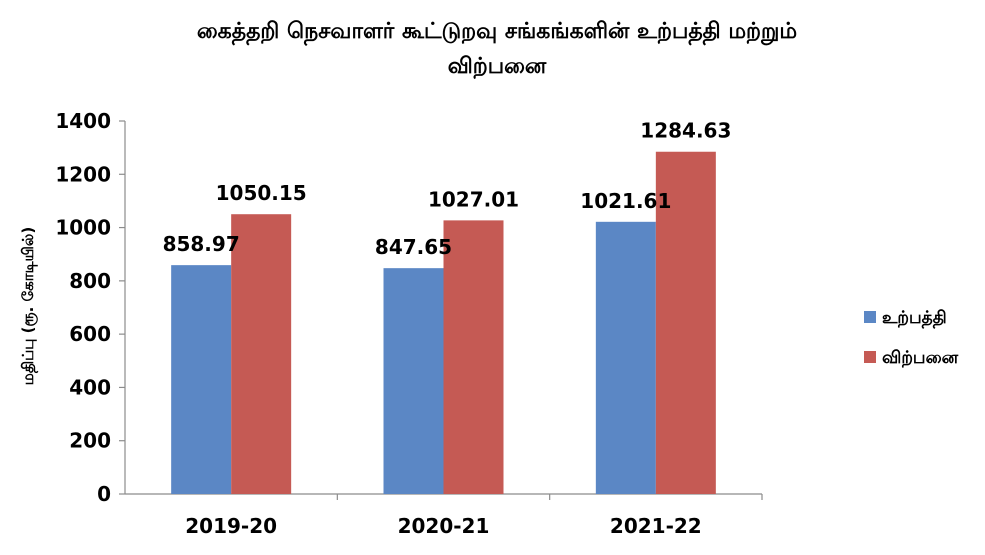 This screenshot has height=555, width=985. Describe the element at coordinates (625, 201) in the screenshot. I see `data-label: 1021.61` at that location.